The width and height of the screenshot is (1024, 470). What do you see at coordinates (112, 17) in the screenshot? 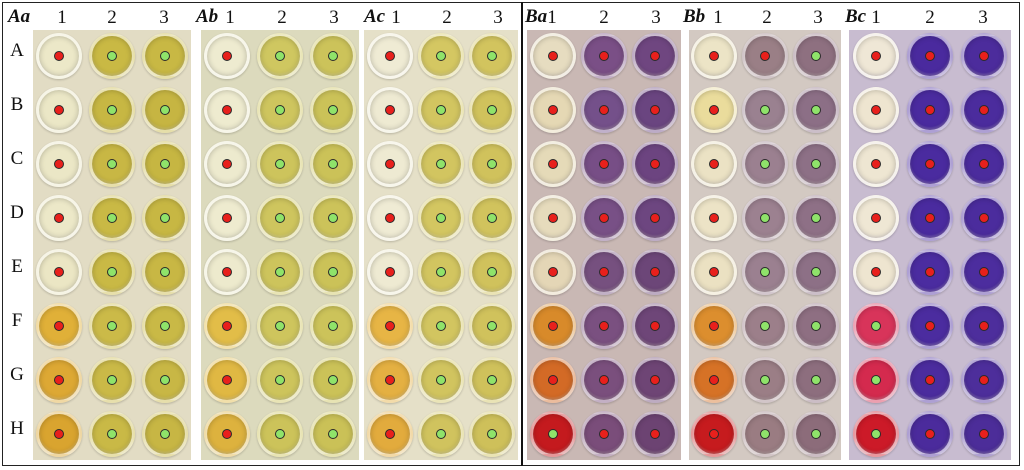
I see `column-label-2: 2` at bounding box center [112, 17].